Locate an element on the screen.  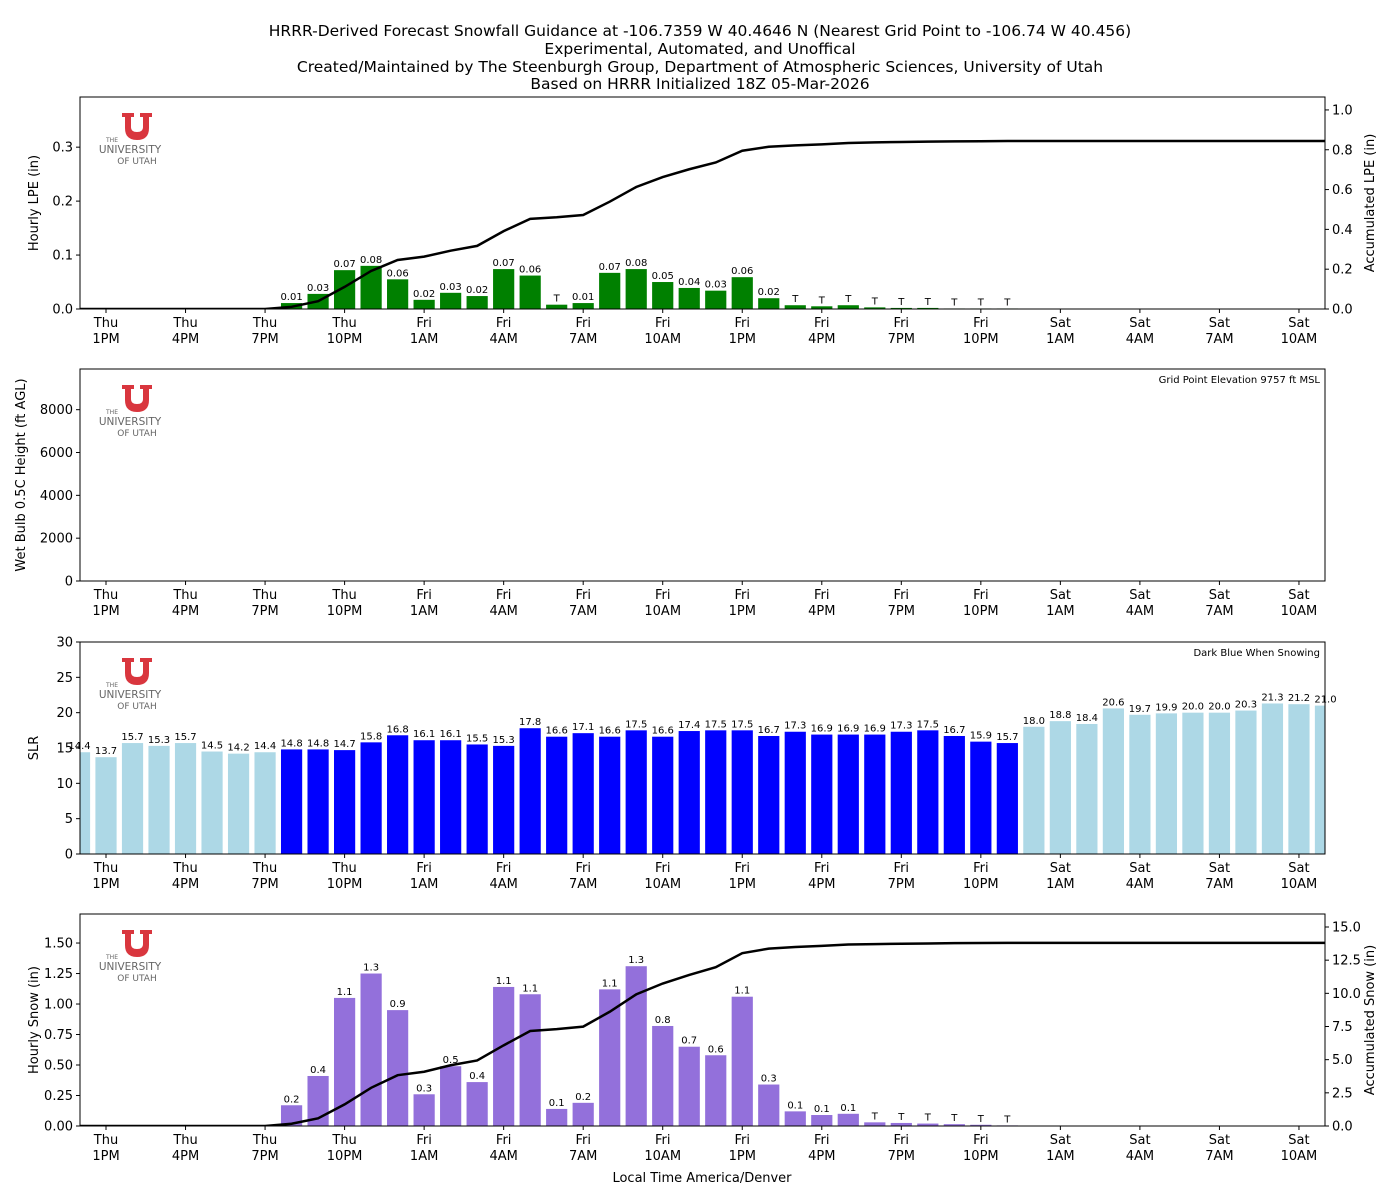
logo-university: UNIVERSITY is located at coordinates (130, 967).